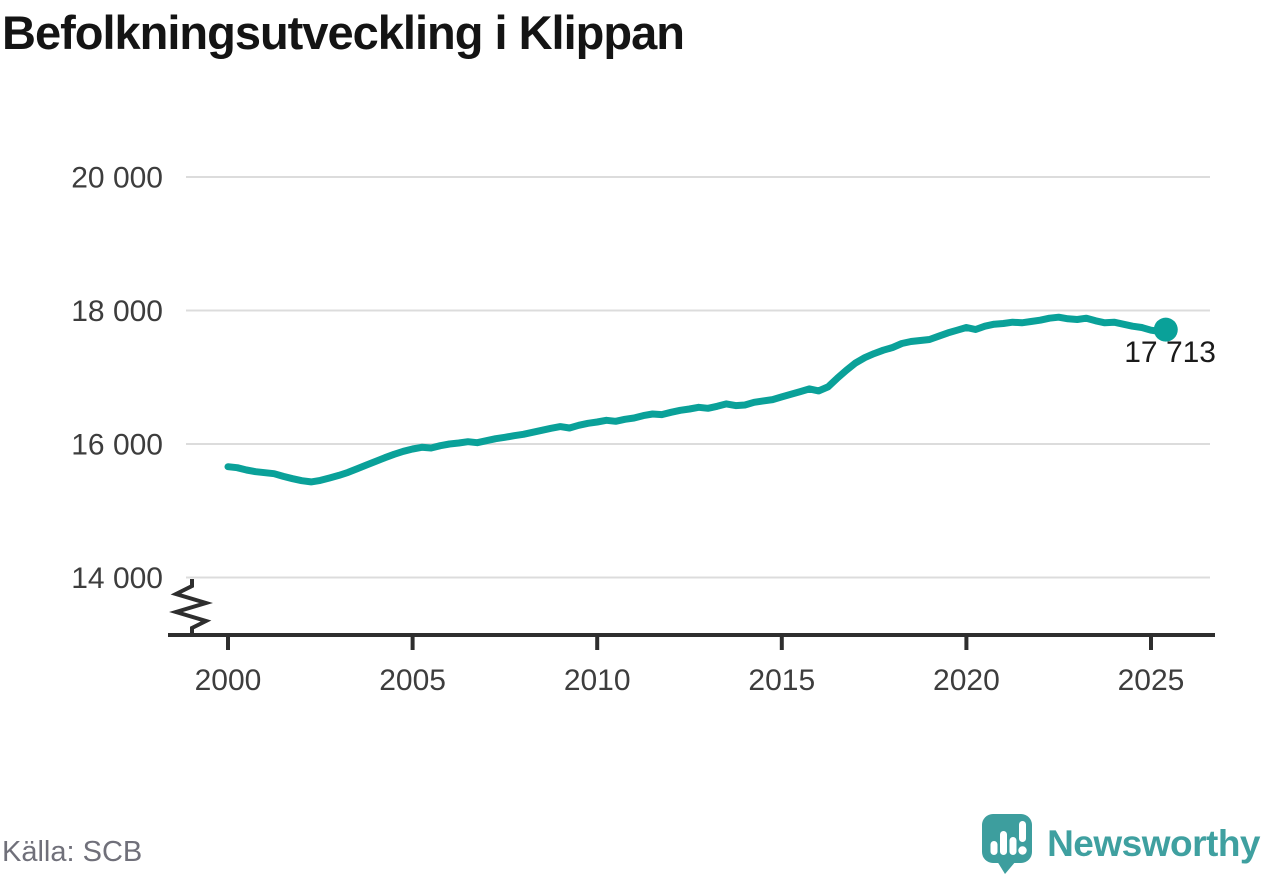  Describe the element at coordinates (117, 445) in the screenshot. I see `y-tick-label: 16 000` at that location.